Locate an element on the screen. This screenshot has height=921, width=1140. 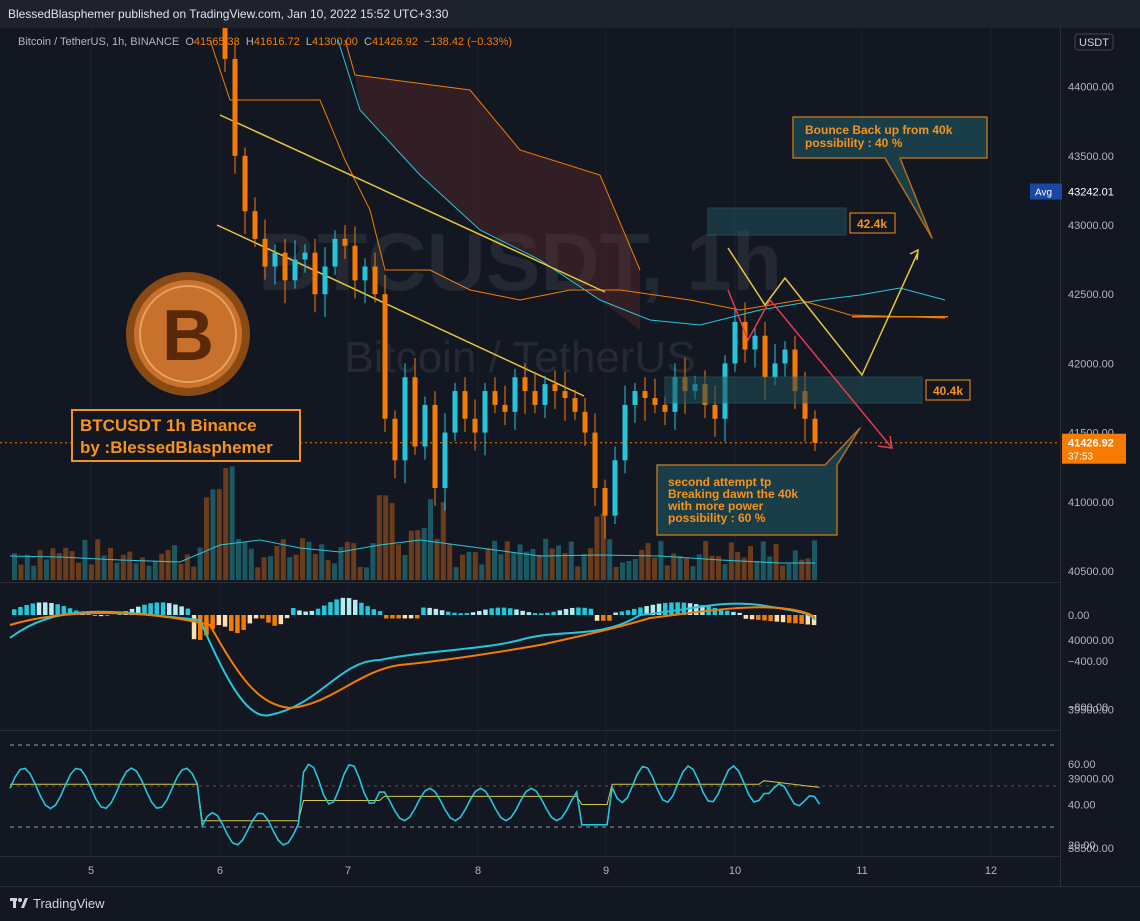
open-label: O is located at coordinates (189, 42).